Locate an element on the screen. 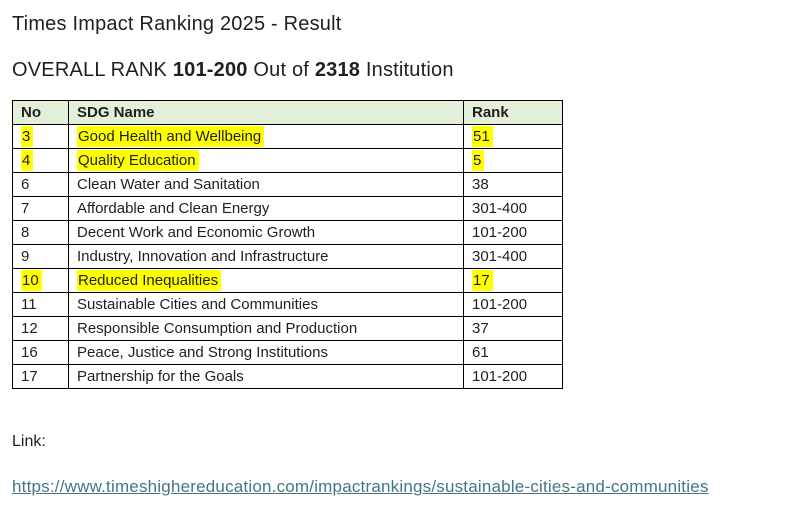 Image resolution: width=800 pixels, height=506 pixels. table-row: 17 Partnership for the Goals 101-200 is located at coordinates (287, 376).